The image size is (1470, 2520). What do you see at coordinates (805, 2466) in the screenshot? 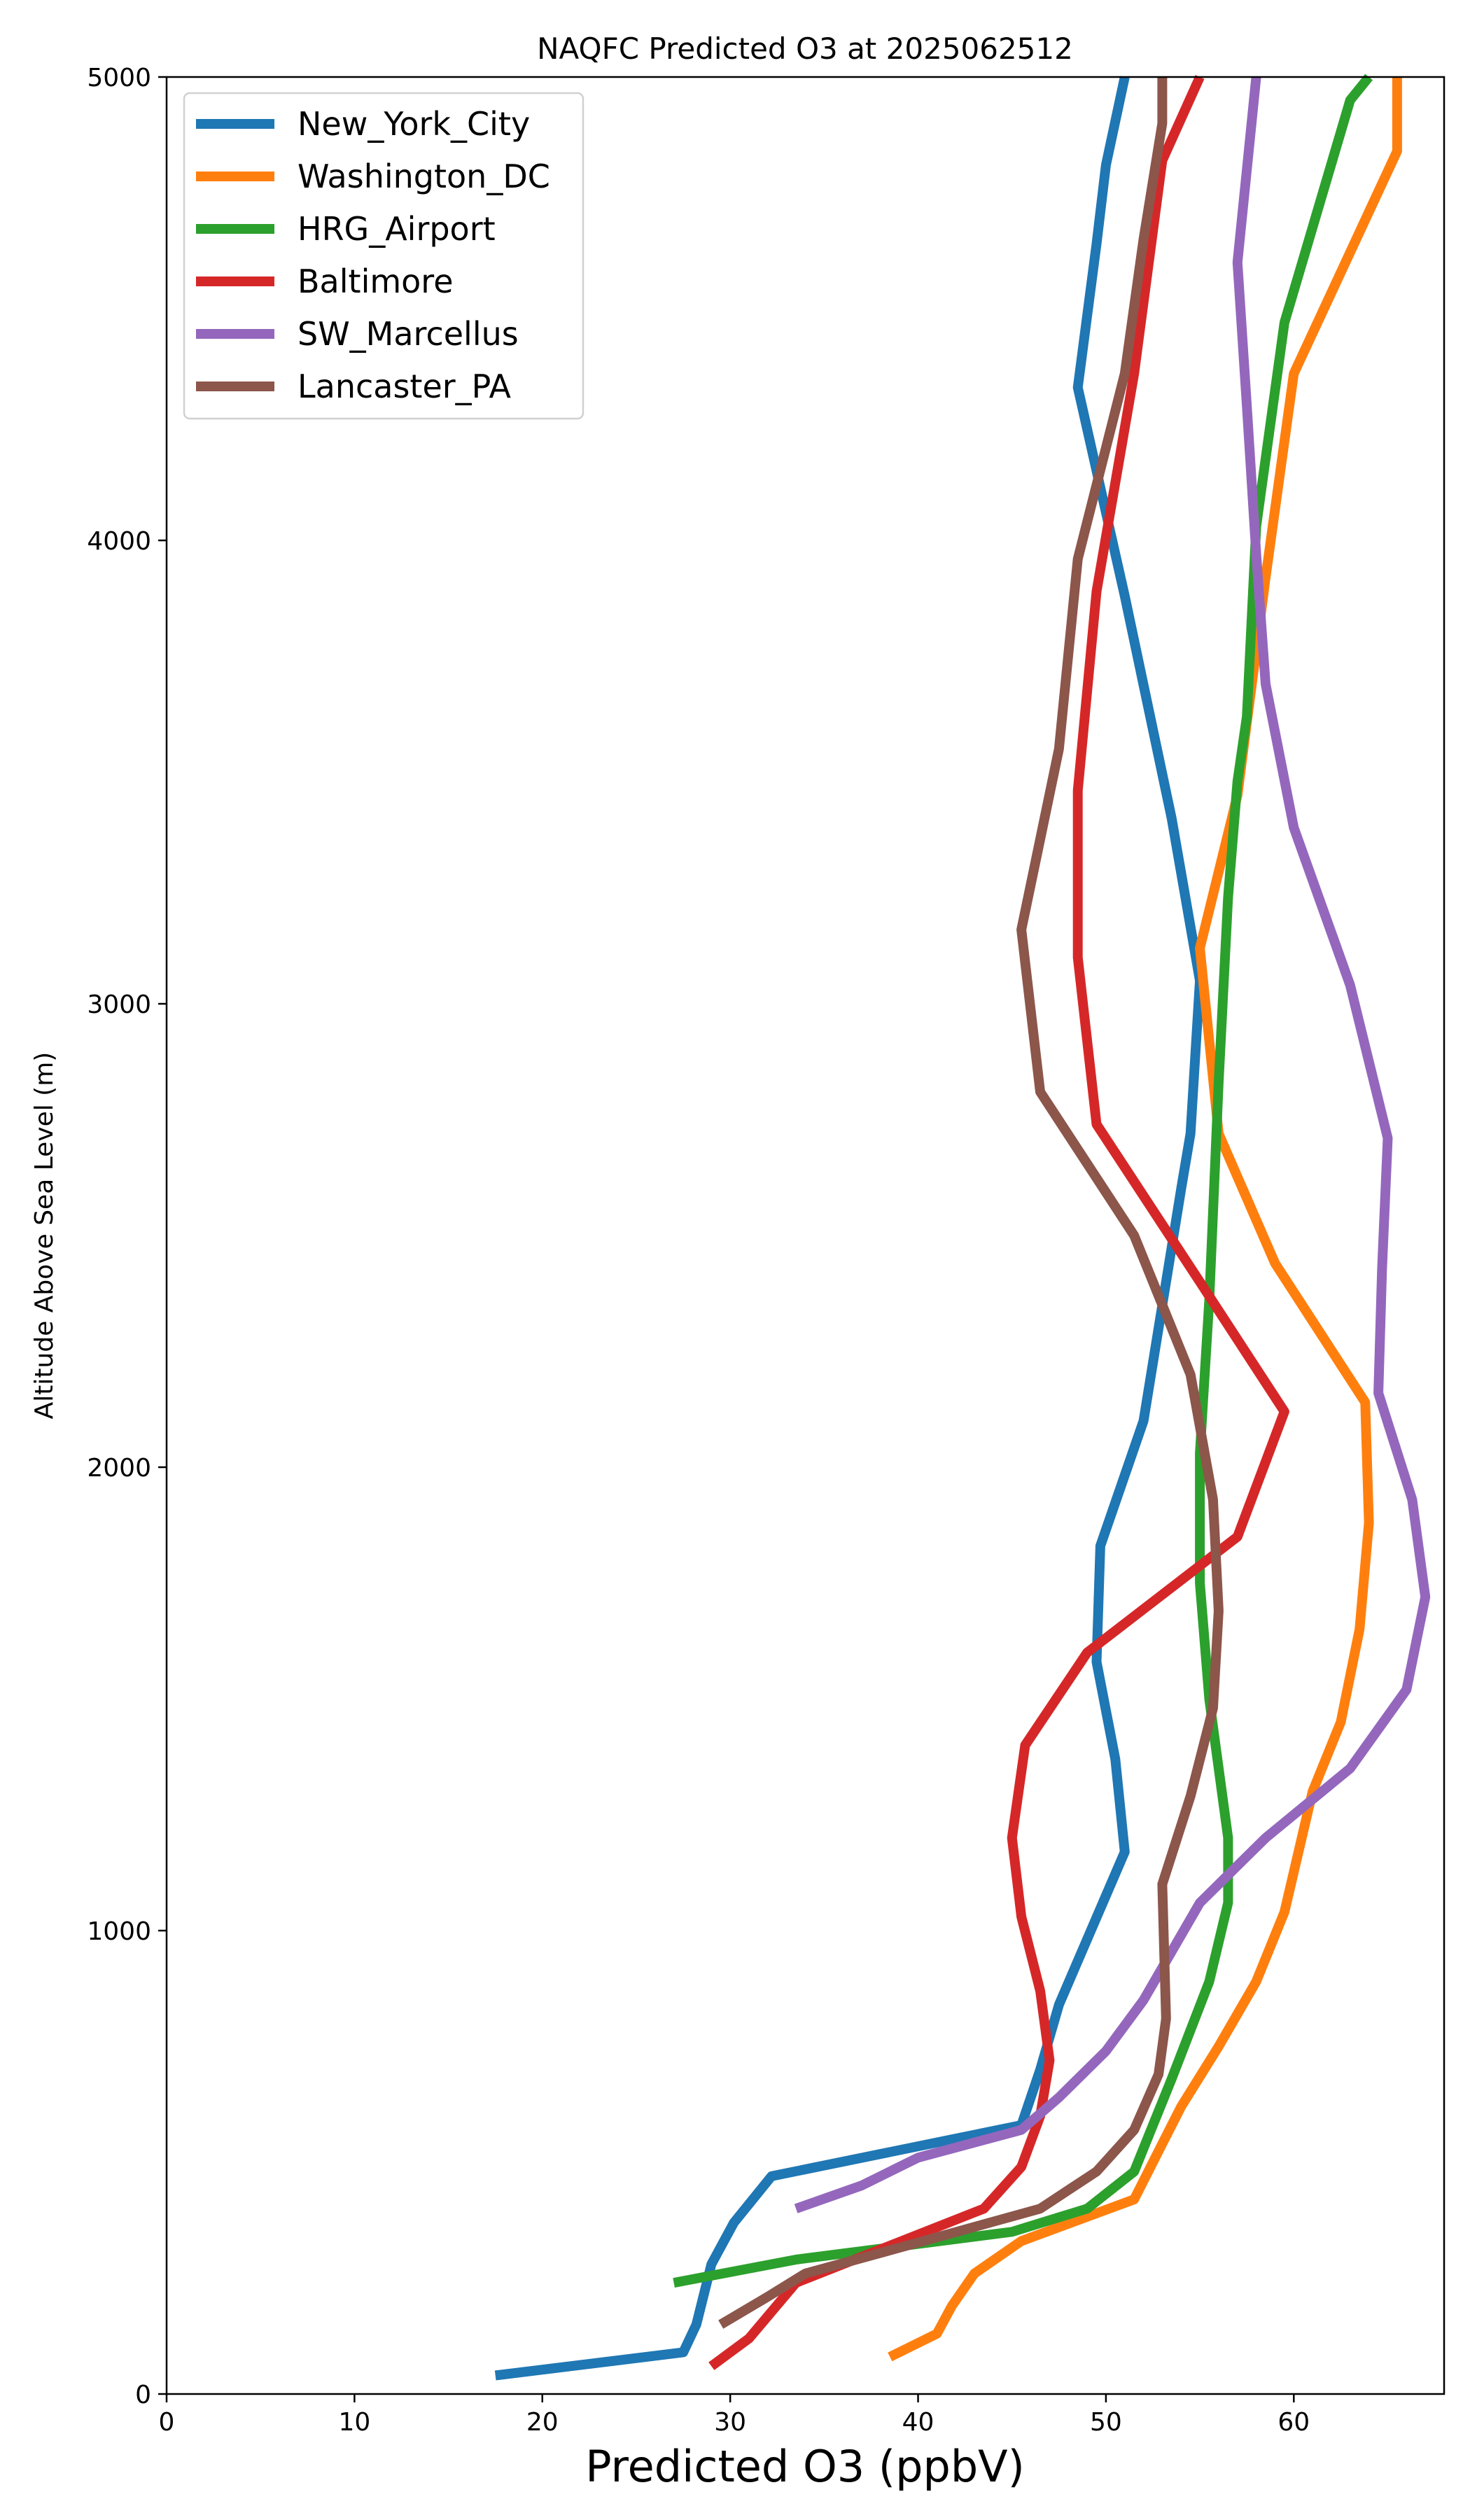
I see `x-axis-label: Predicted O3 (ppbV)` at bounding box center [805, 2466].